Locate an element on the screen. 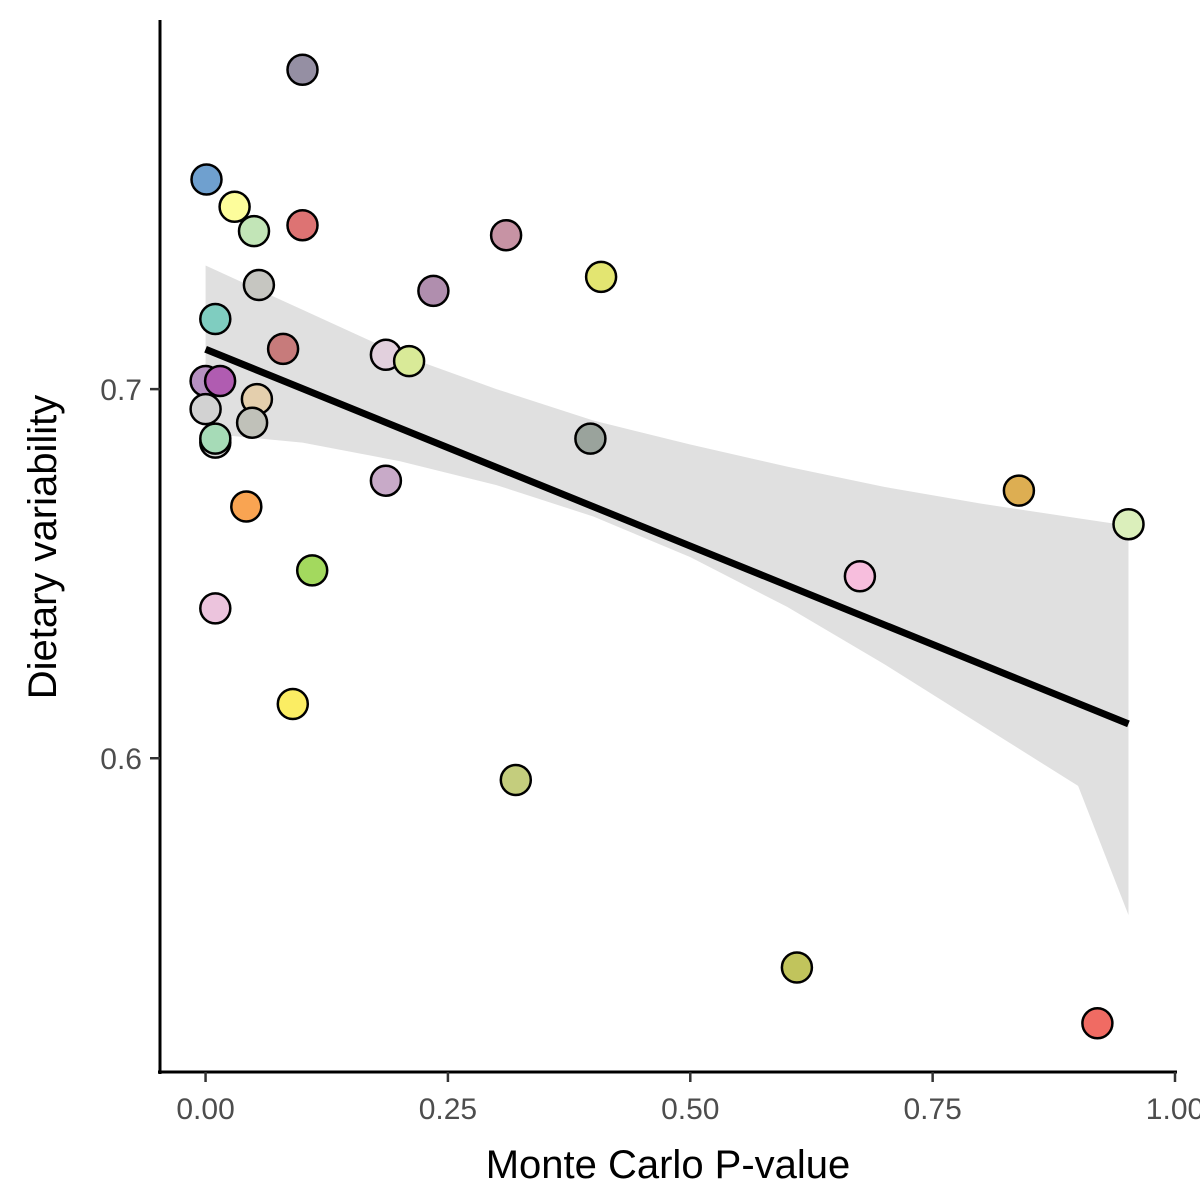  y-axis-title: Dietary variability is located at coordinates (43, 547).